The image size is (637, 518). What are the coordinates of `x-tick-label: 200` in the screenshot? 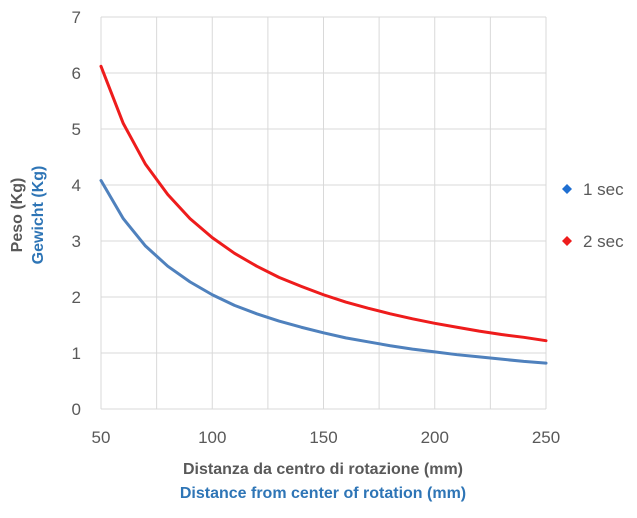 It's located at (435, 437).